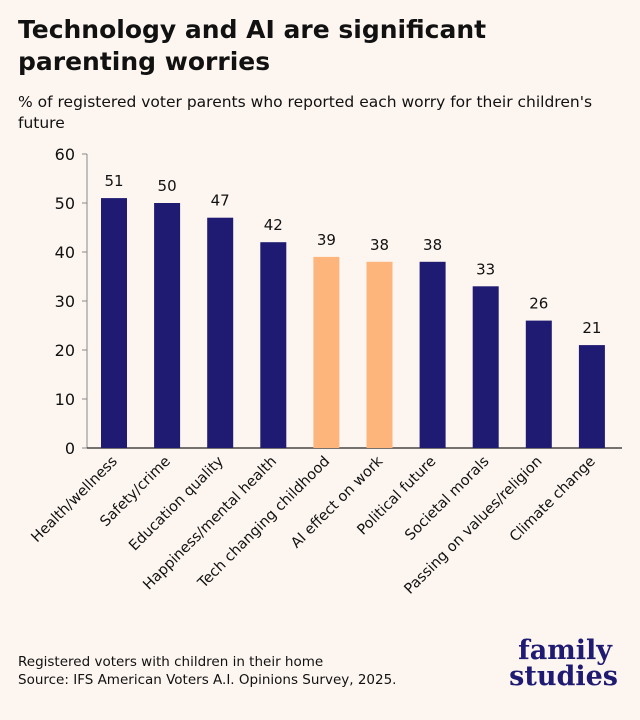 The image size is (640, 720). I want to click on y-tick-label: 40, so click(65, 252).